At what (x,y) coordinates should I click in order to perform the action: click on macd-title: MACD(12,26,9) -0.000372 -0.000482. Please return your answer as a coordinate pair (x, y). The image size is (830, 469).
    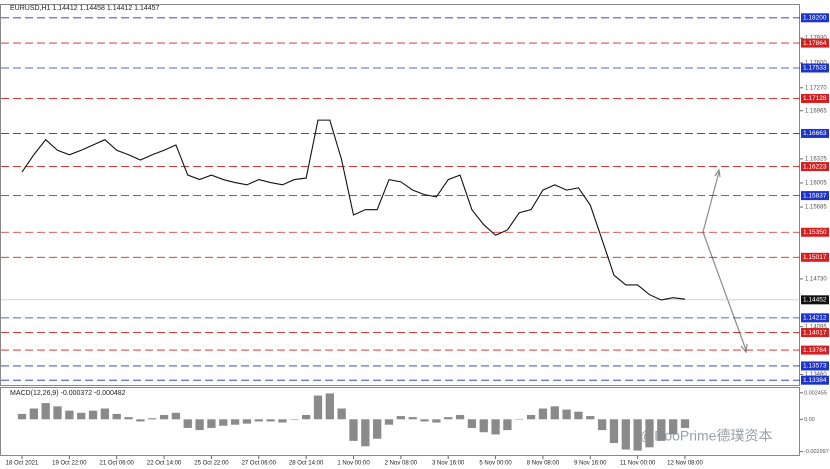
    Looking at the image, I should click on (68, 393).